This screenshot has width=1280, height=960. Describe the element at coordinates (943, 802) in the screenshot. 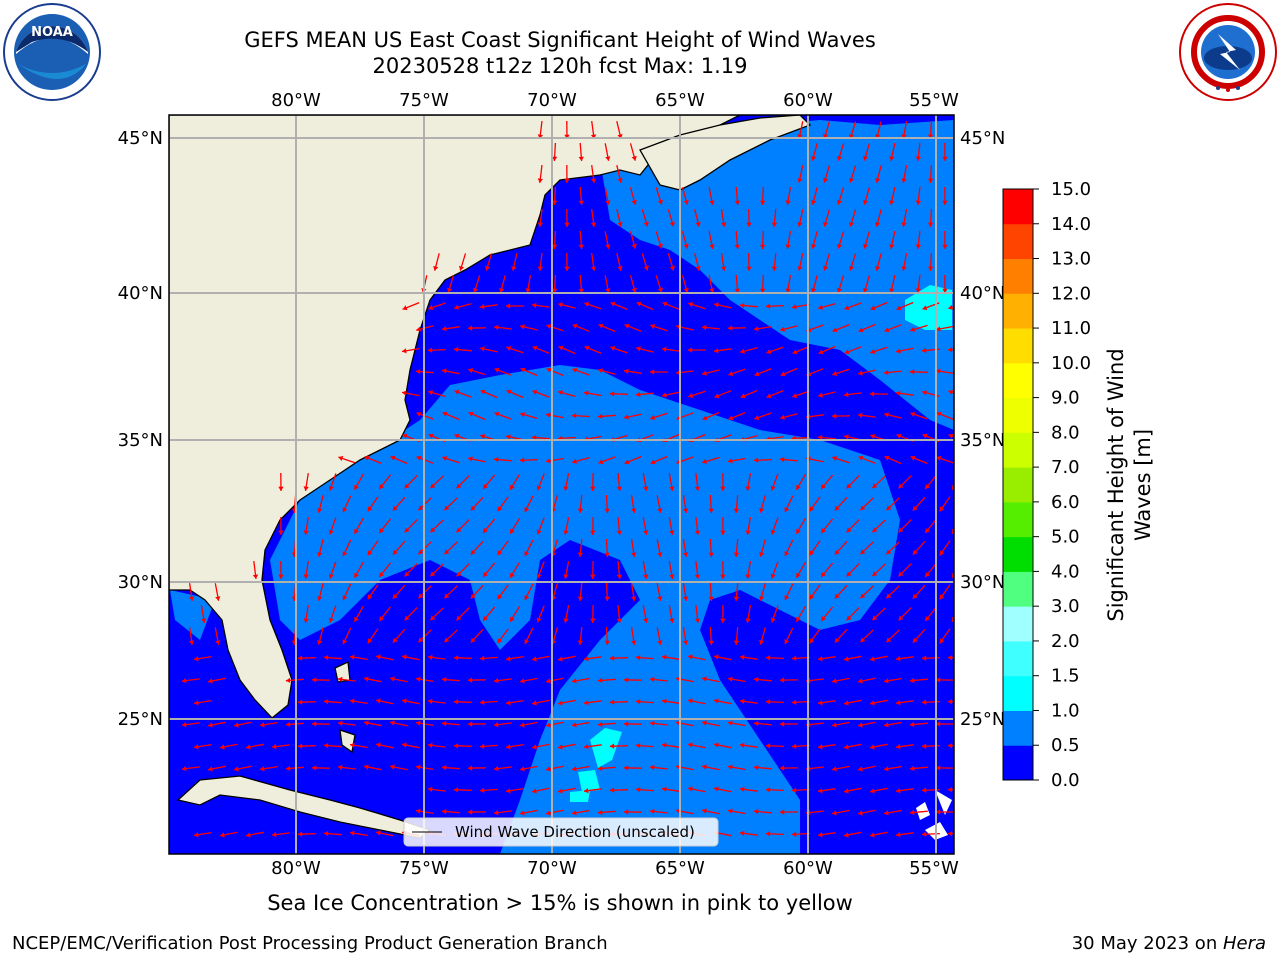

I see `no-data-patch` at that location.